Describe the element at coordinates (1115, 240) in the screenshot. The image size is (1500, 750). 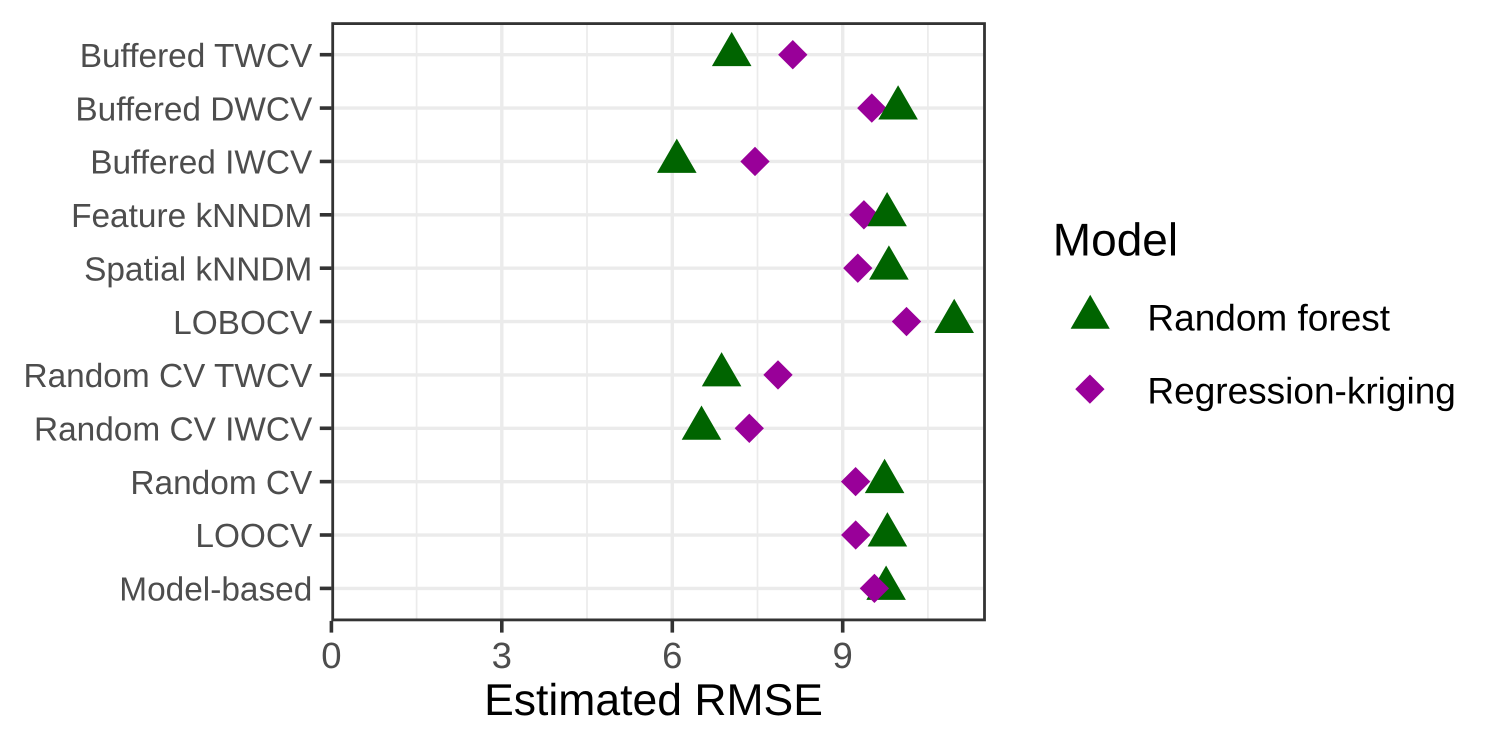
I see `svg-text: Model` at that location.